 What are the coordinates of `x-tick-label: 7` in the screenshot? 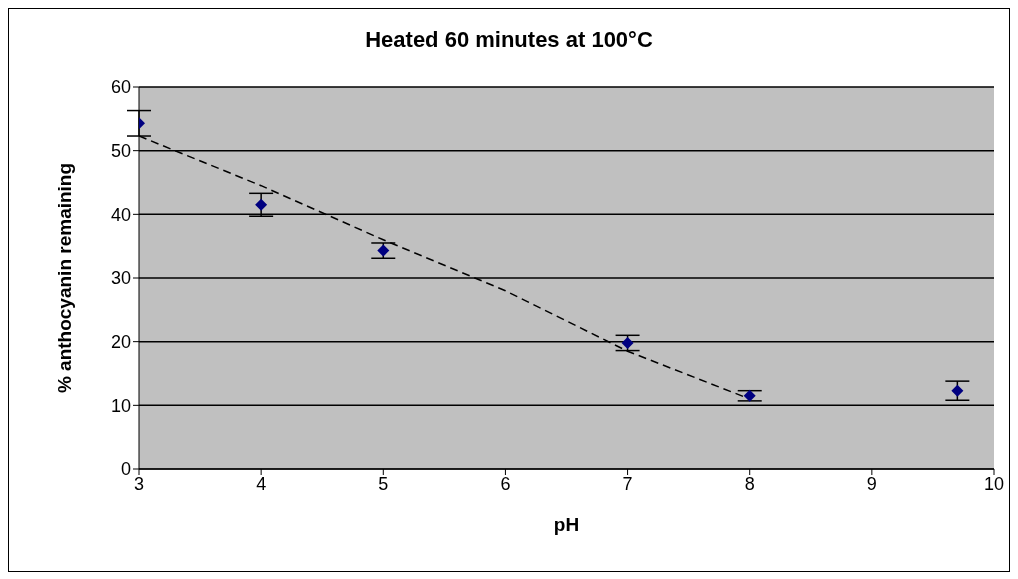 It's located at (627, 483).